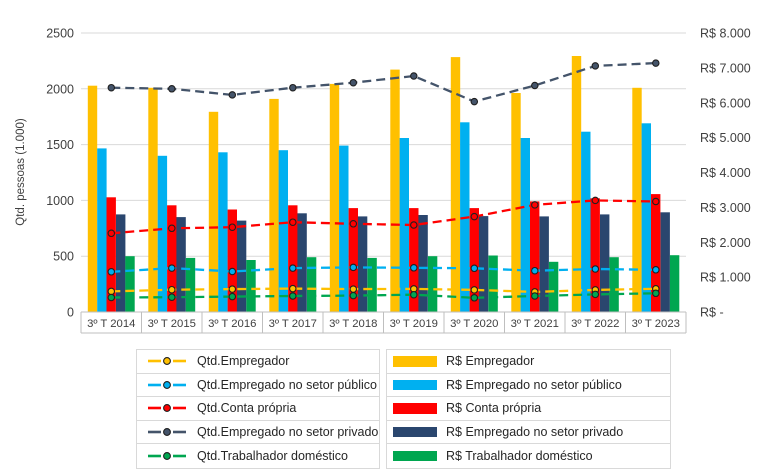 This screenshot has width=769, height=472. Describe the element at coordinates (63, 257) in the screenshot. I see `left-axis-tick-label: 500` at that location.